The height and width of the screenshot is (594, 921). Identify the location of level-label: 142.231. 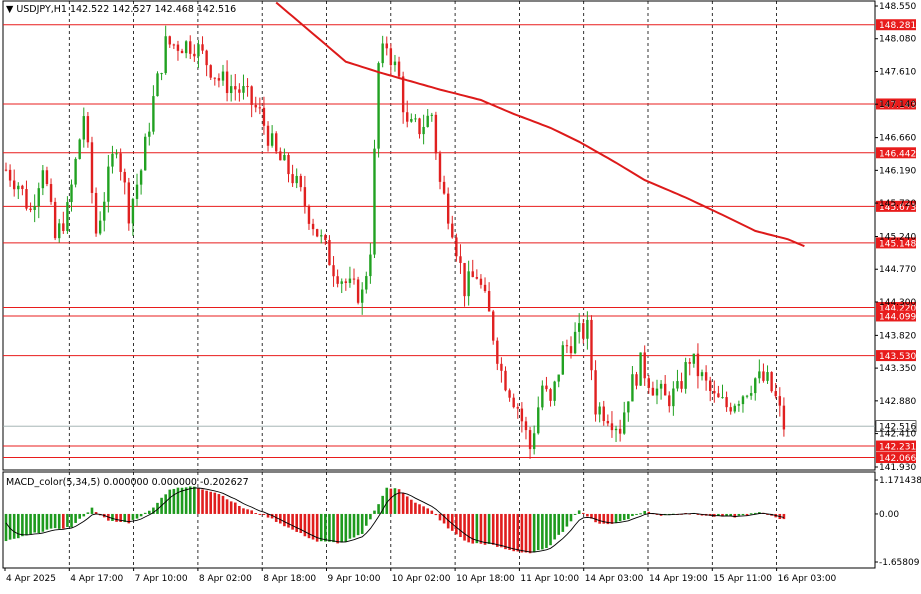
(897, 448).